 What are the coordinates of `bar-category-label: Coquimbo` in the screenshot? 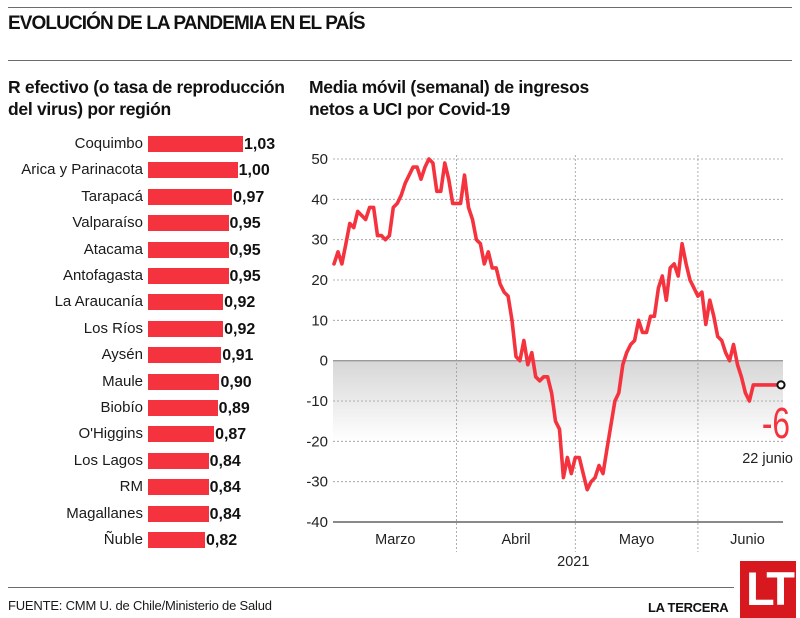 It's located at (108, 143).